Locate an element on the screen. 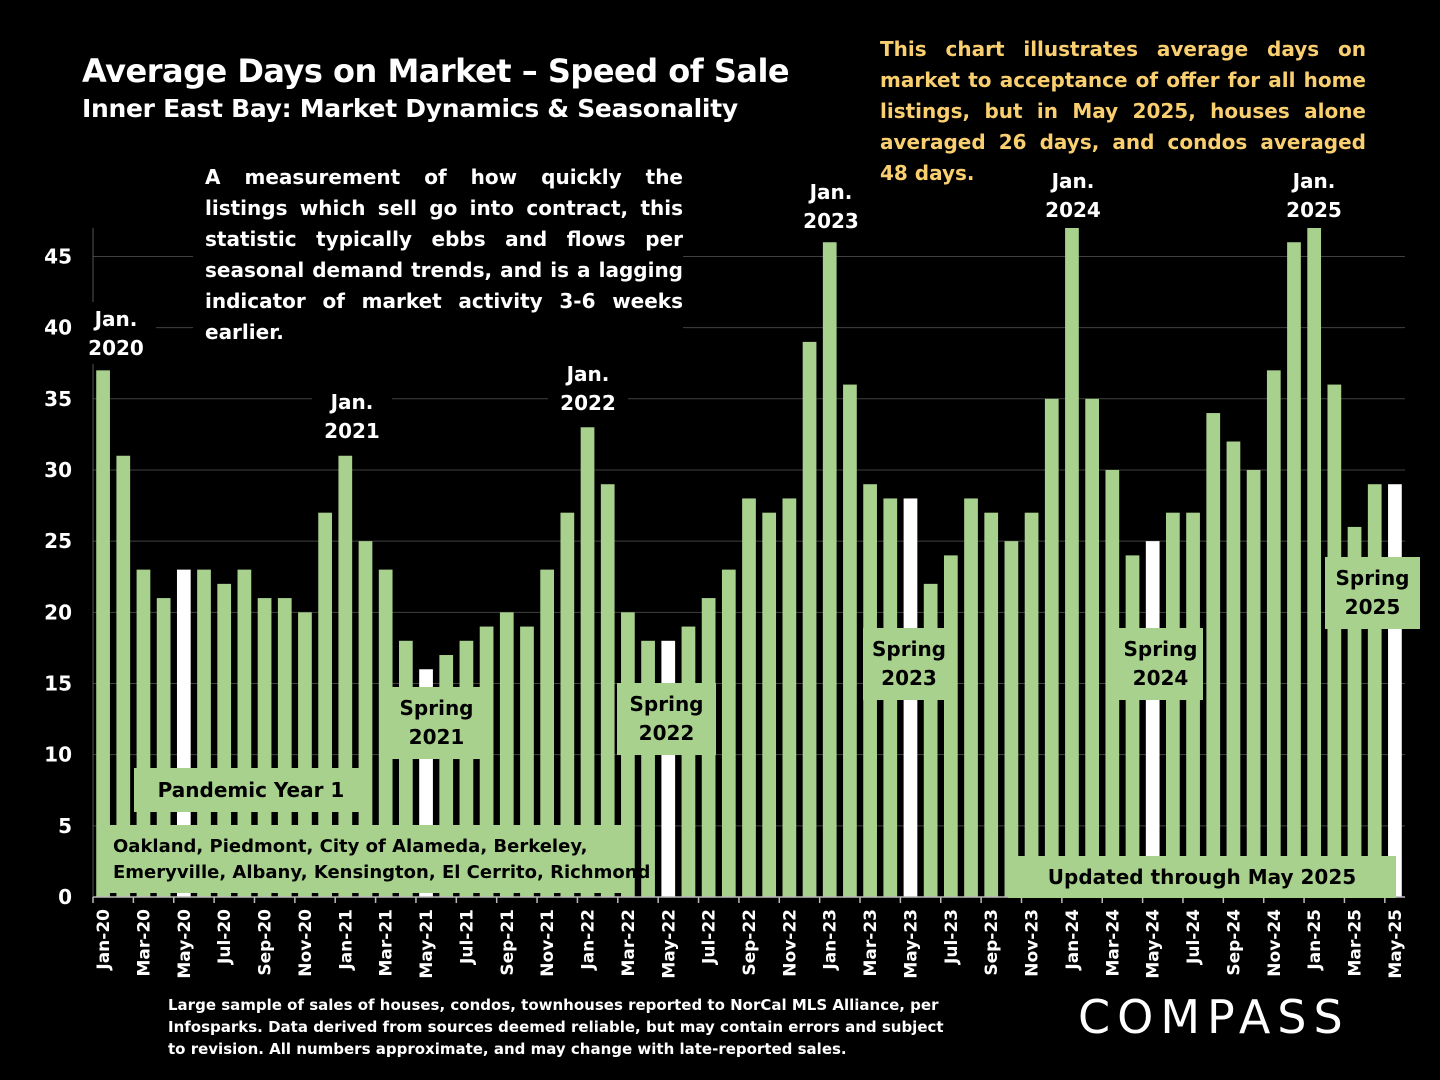 Image resolution: width=1440 pixels, height=1080 pixels. x-tick-label: Nov-24 is located at coordinates (1275, 943).